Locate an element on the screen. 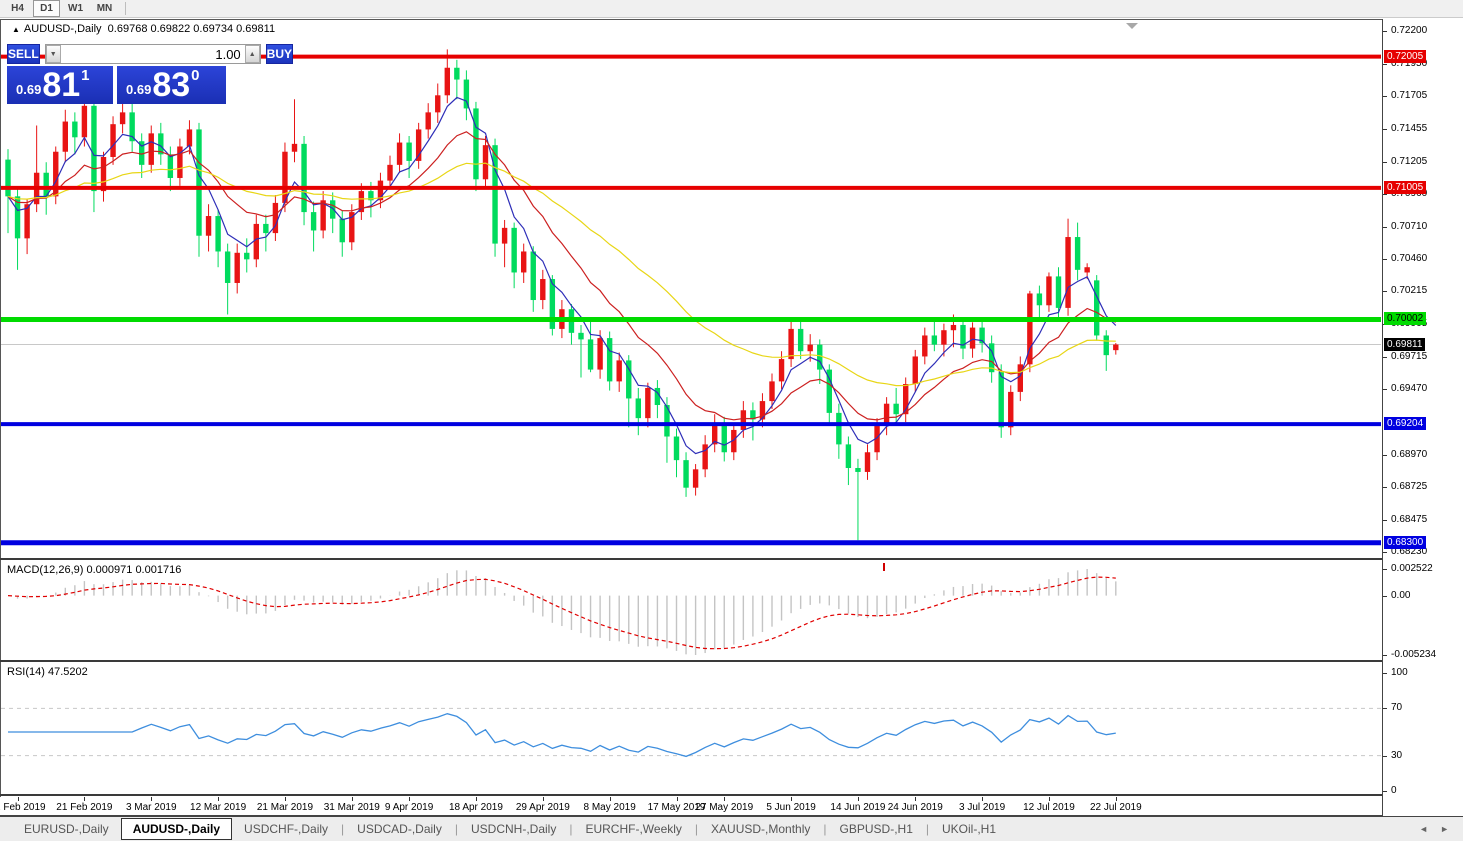  date-label: 12 Mar 2019 is located at coordinates (218, 807).